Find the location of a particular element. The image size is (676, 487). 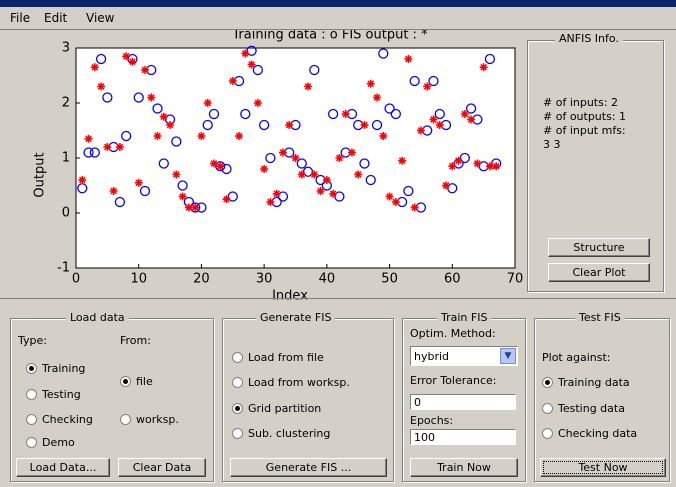

radio-option: Demo is located at coordinates (50, 442).